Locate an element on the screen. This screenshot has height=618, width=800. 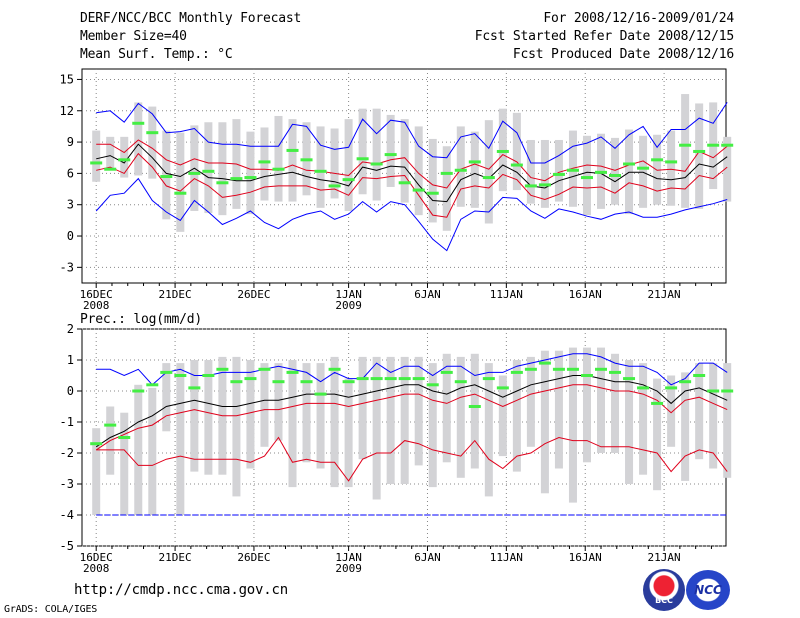
bcc-logo-text: BCC is located at coordinates (664, 600).